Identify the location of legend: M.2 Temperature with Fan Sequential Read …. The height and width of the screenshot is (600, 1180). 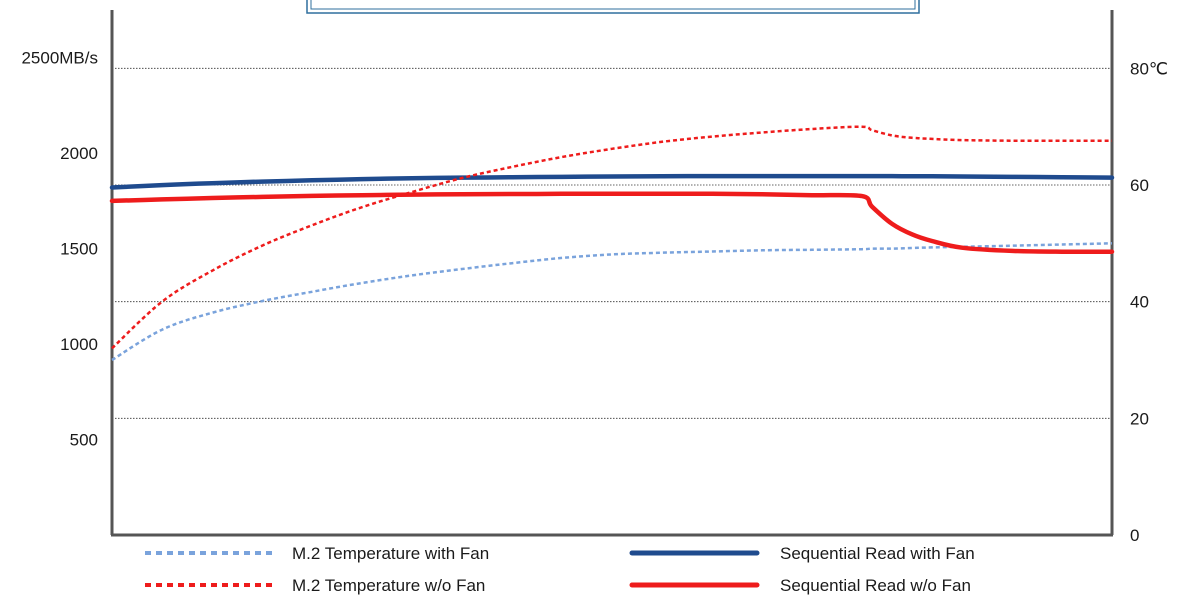
(560, 569).